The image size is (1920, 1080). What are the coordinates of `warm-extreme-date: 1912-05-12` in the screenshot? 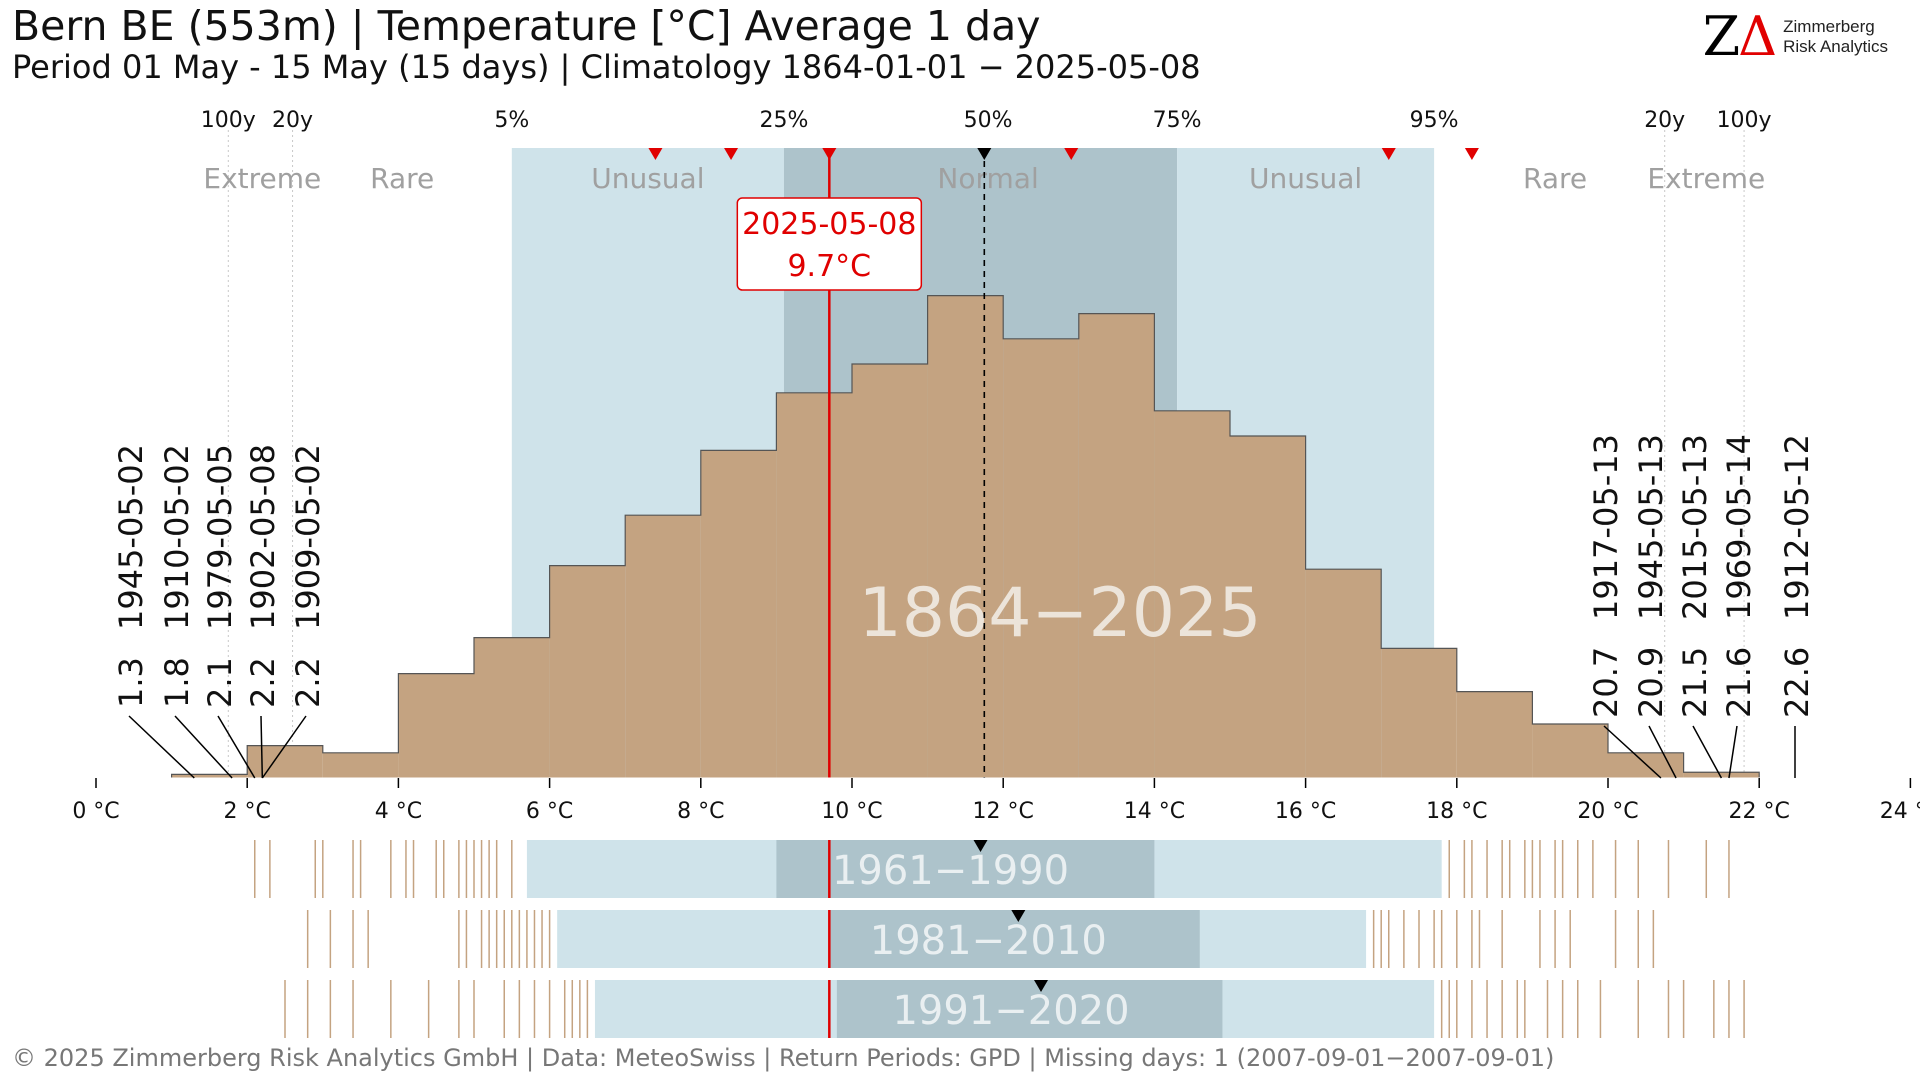 It's located at (1797, 527).